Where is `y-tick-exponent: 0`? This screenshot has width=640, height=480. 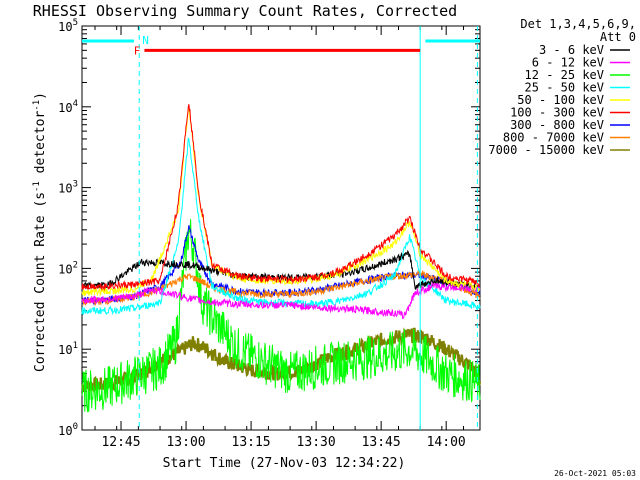
y-tick-exponent: 0 is located at coordinates (75, 427).